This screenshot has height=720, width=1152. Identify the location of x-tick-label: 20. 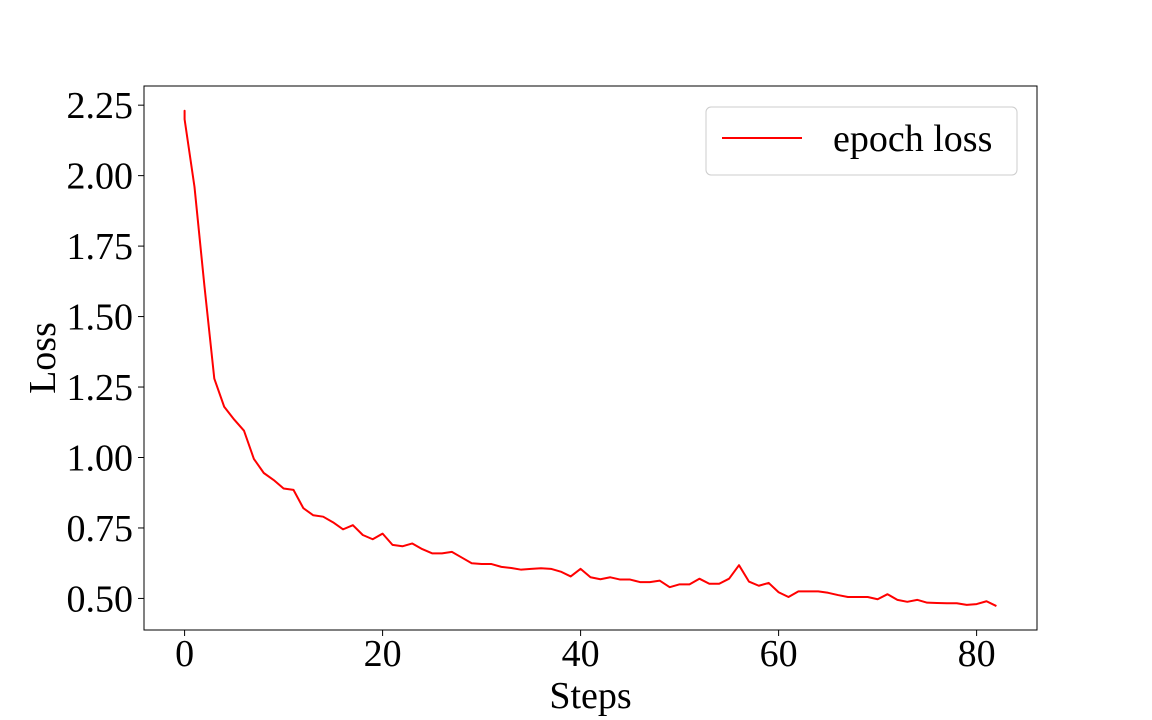
(383, 654).